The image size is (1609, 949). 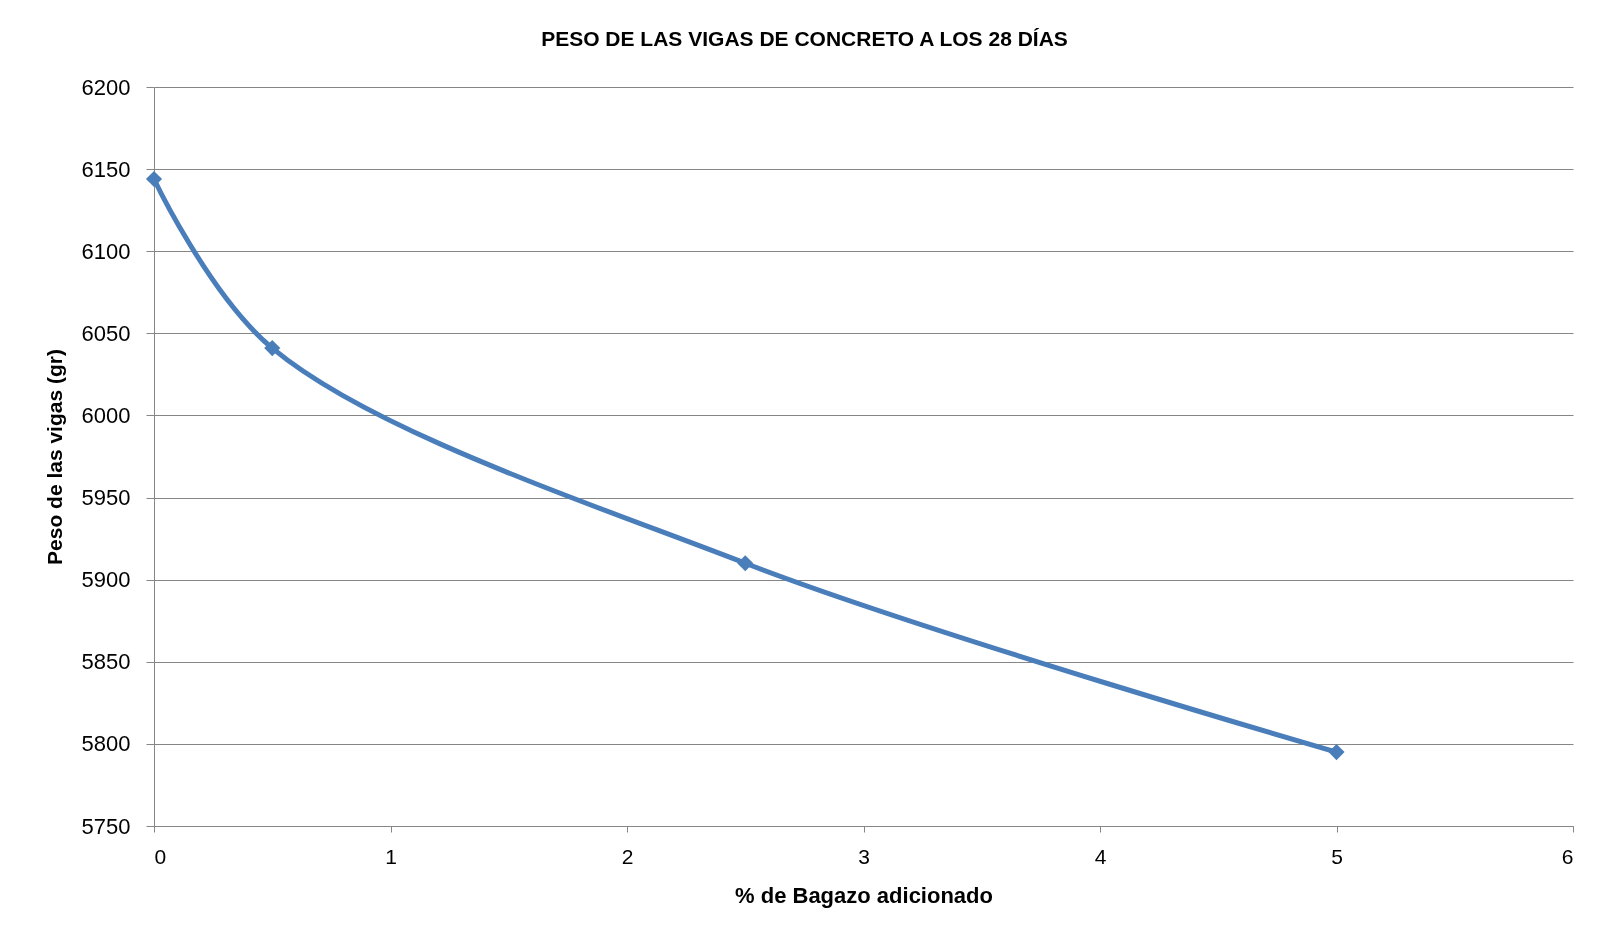 I want to click on y-tick-label: 6000, so click(x=106, y=415).